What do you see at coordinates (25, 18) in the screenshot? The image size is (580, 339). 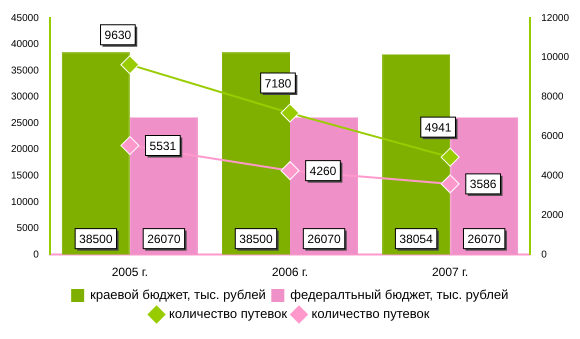 I see `y-tick-label: 45000` at bounding box center [25, 18].